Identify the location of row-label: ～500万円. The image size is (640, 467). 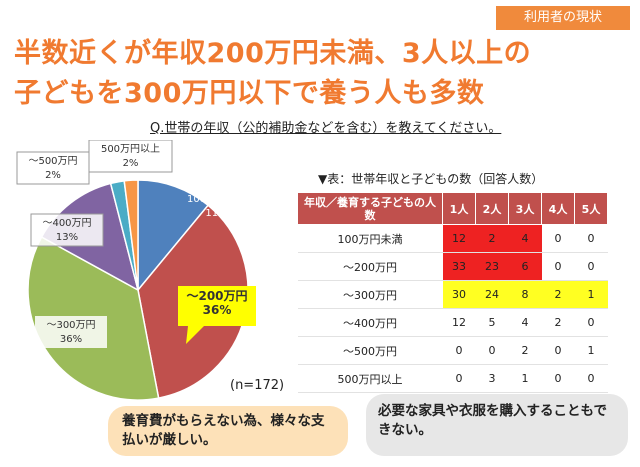
(370, 350).